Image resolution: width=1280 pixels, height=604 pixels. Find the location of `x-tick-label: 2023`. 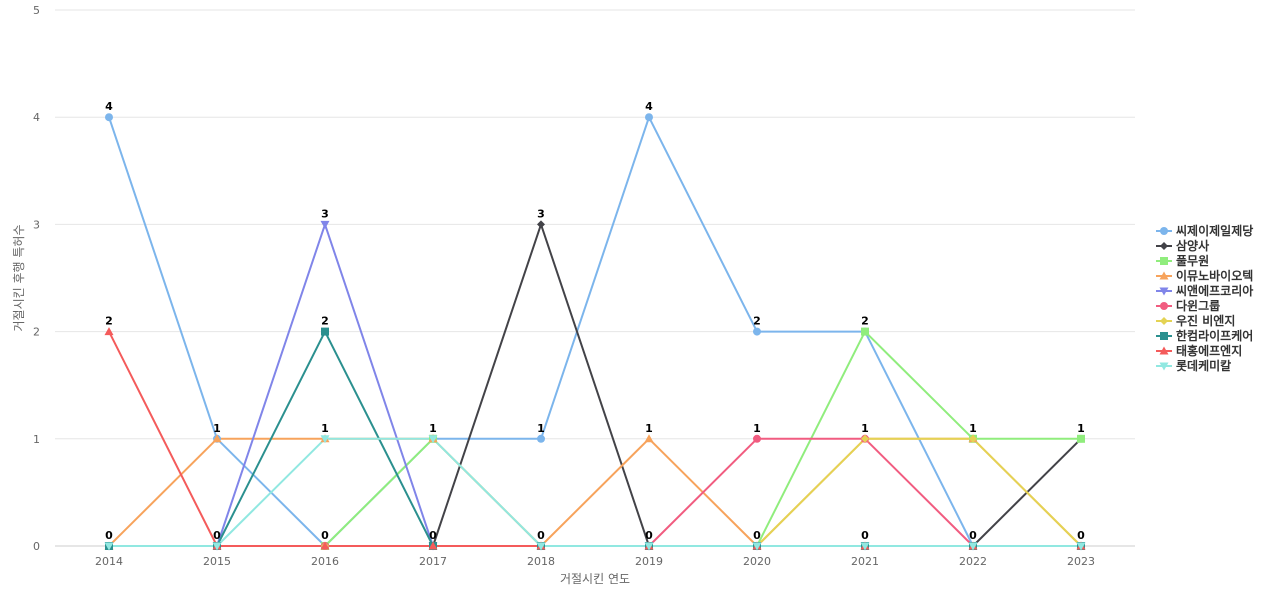

x-tick-label: 2023 is located at coordinates (1081, 561).